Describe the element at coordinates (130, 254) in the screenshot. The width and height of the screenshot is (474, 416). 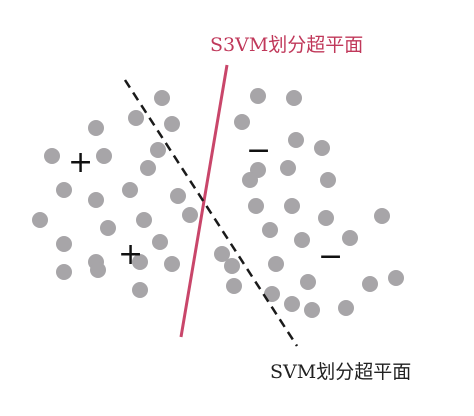
I see `plus-sign-lower: +` at that location.